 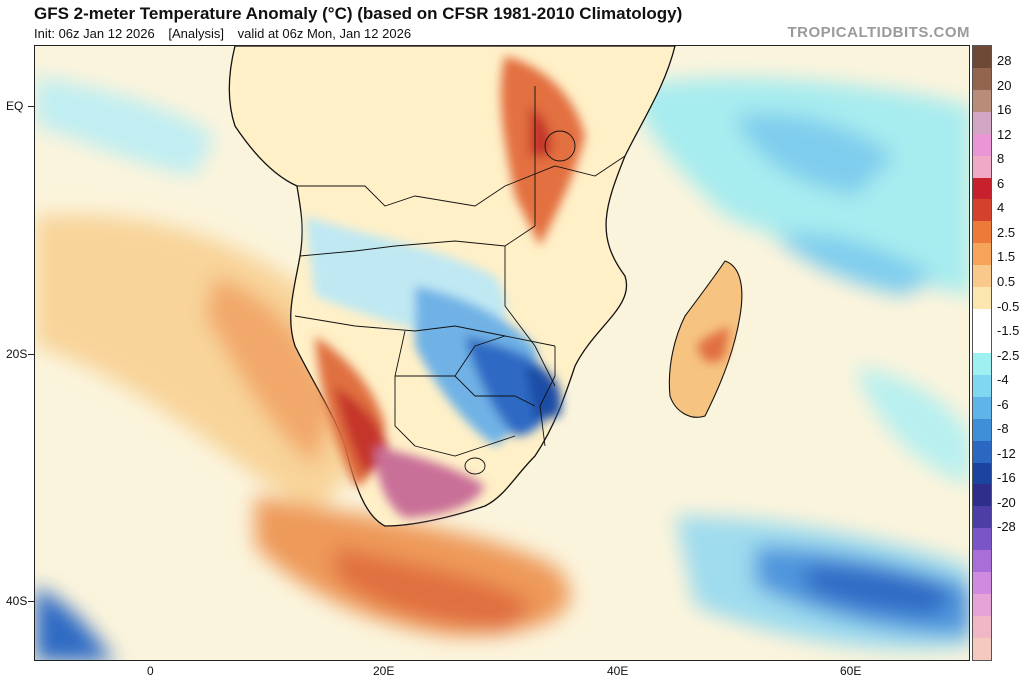 What do you see at coordinates (31, 601) in the screenshot?
I see `lat-tick-40s` at bounding box center [31, 601].